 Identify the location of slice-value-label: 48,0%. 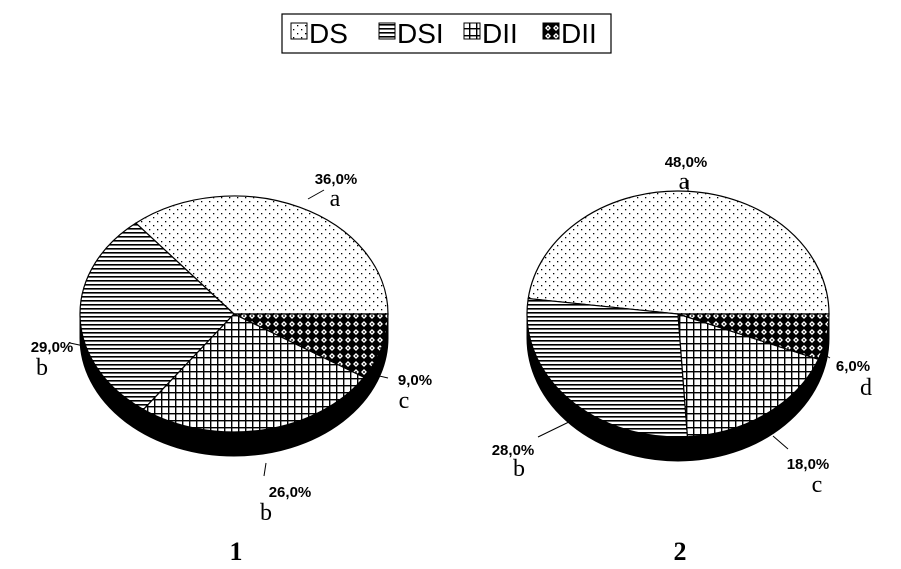
(686, 162).